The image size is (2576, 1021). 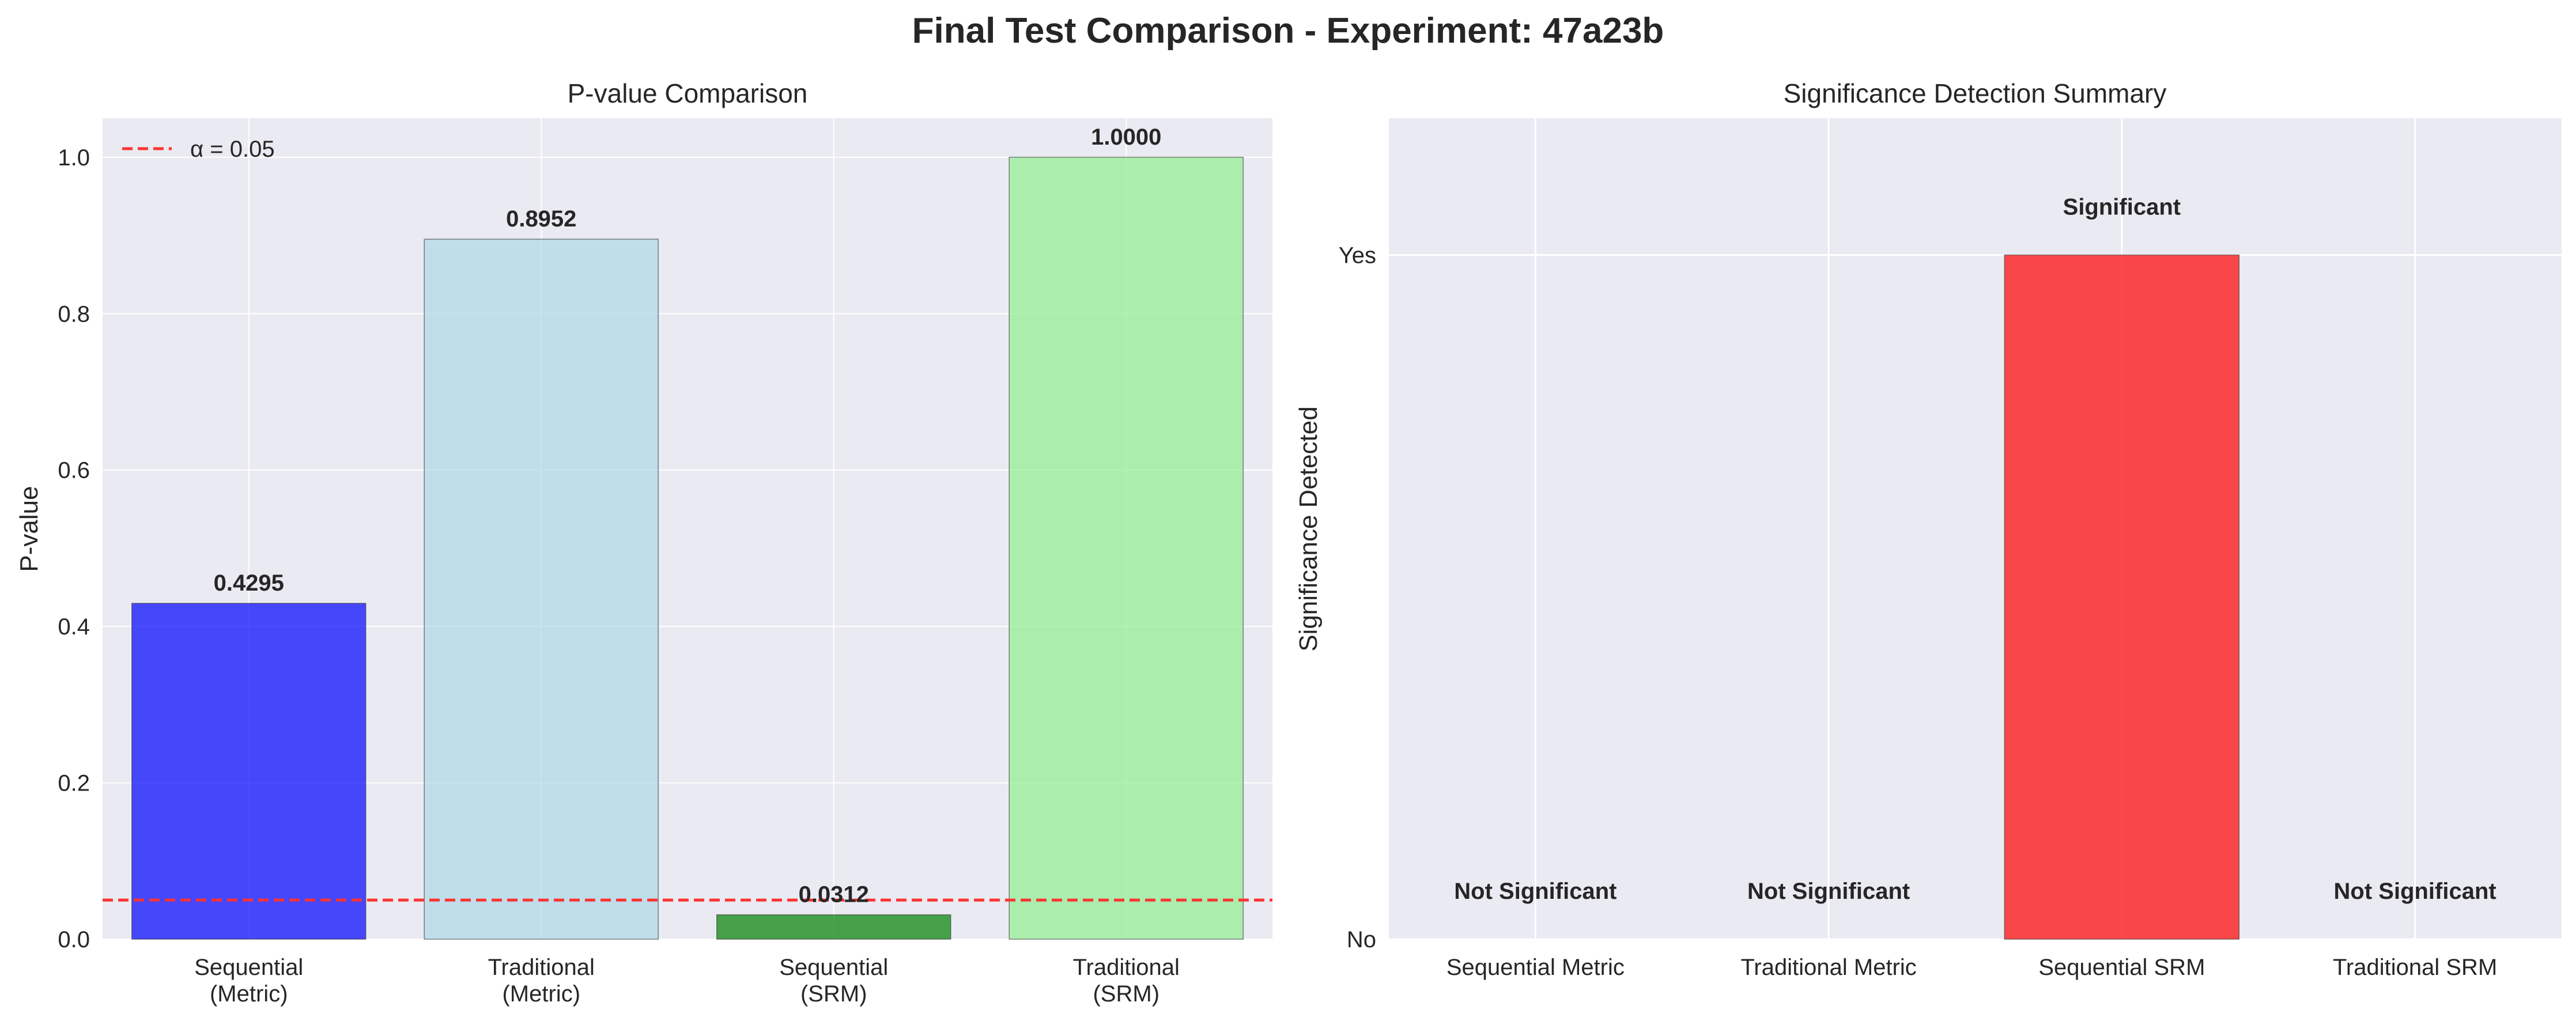 I want to click on legend-alpha-label: α = 0.05, so click(x=232, y=149).